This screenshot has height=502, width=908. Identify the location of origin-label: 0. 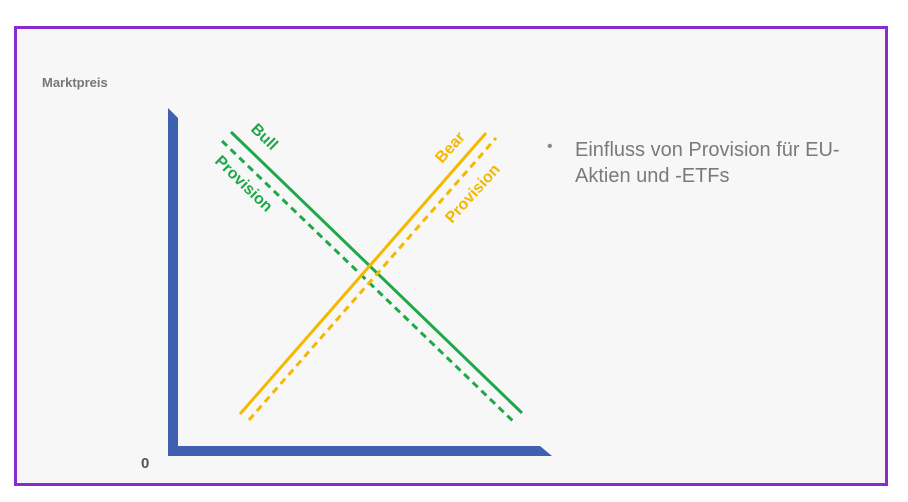
(145, 463).